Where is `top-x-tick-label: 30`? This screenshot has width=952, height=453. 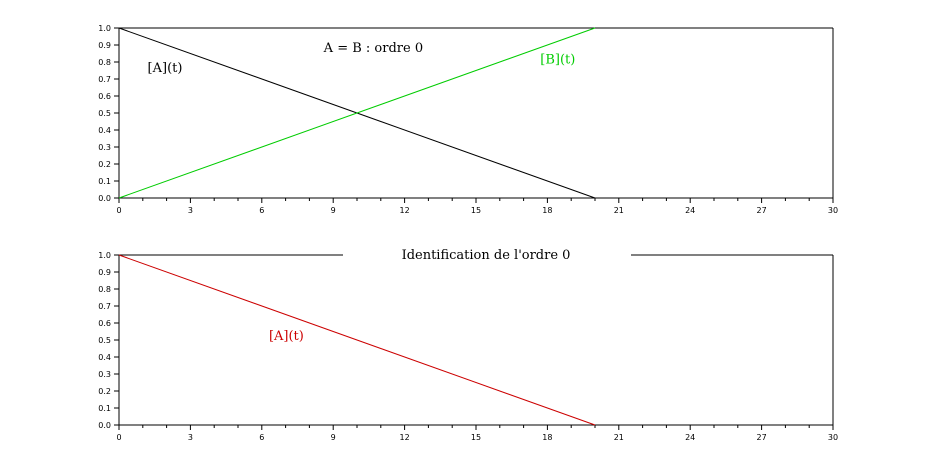 top-x-tick-label: 30 is located at coordinates (833, 210).